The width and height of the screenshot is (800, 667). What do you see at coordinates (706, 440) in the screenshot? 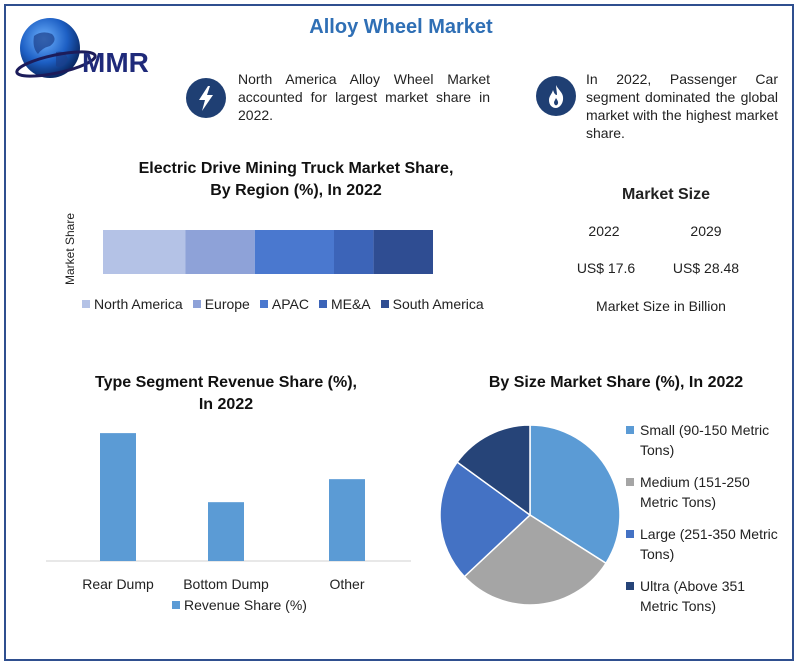
I see `size-legend-item: Small (90-150 Metric Tons)` at bounding box center [706, 440].